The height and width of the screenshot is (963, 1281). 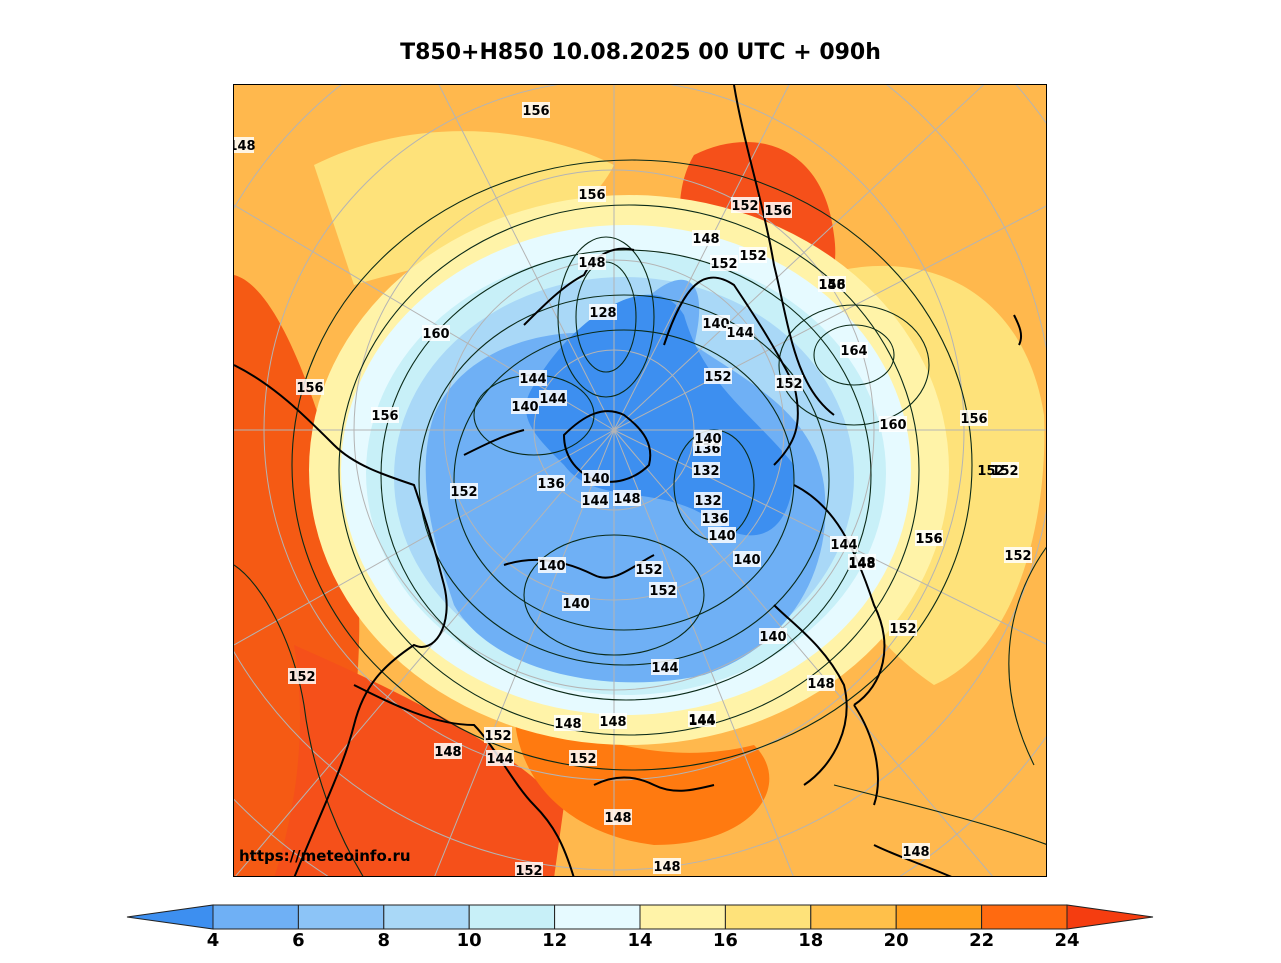 What do you see at coordinates (853, 351) in the screenshot?
I see `svg-text: 164` at bounding box center [853, 351].